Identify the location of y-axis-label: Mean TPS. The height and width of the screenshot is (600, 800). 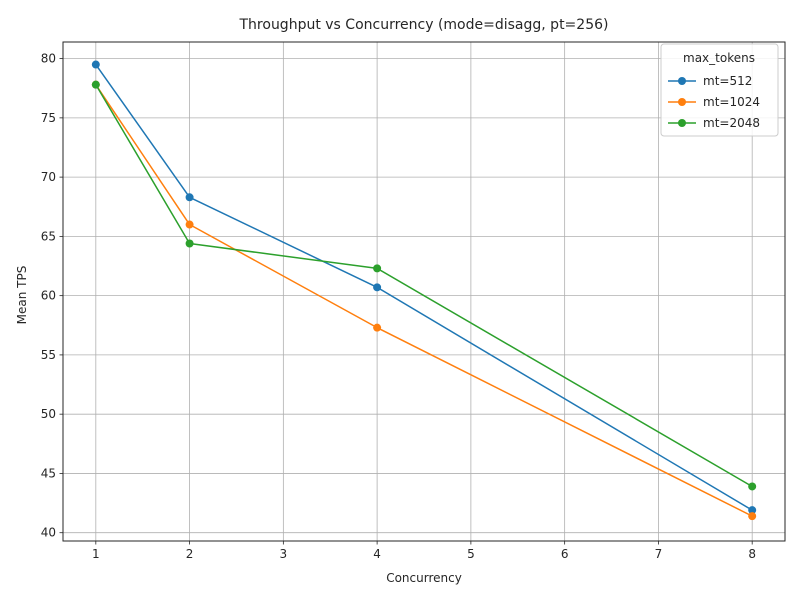
(22, 295).